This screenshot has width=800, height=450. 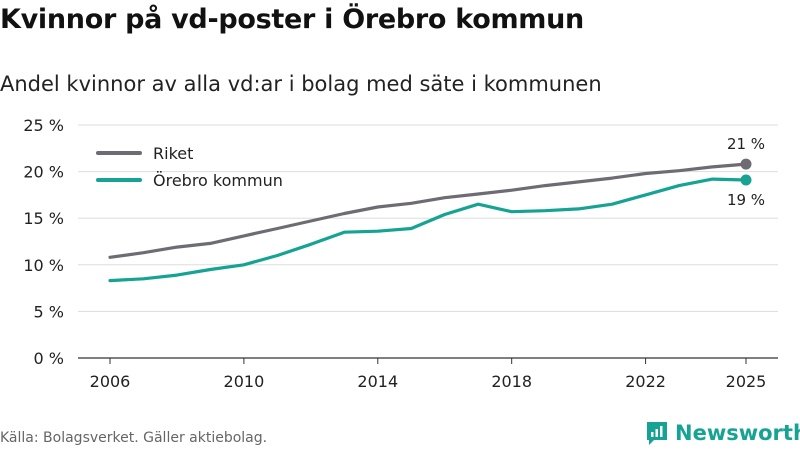 What do you see at coordinates (746, 200) in the screenshot?
I see `data-label-end: 19 %` at bounding box center [746, 200].